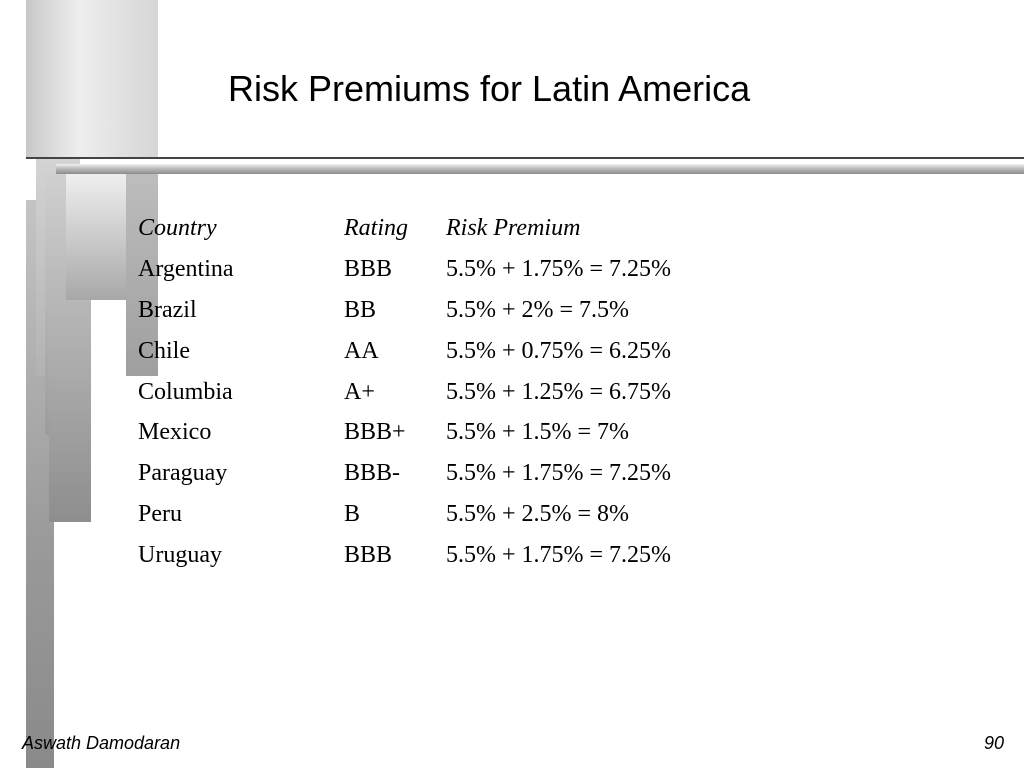 The height and width of the screenshot is (768, 1024). Describe the element at coordinates (525, 158) in the screenshot. I see `title-divider-line` at that location.